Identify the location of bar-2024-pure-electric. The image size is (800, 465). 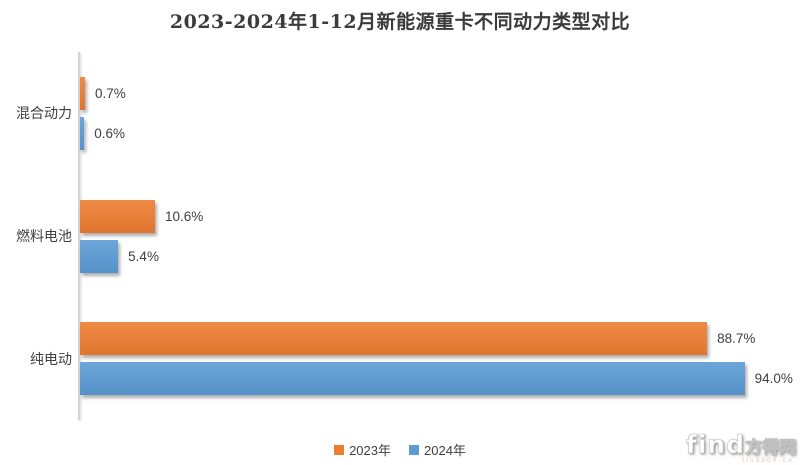
(412, 379).